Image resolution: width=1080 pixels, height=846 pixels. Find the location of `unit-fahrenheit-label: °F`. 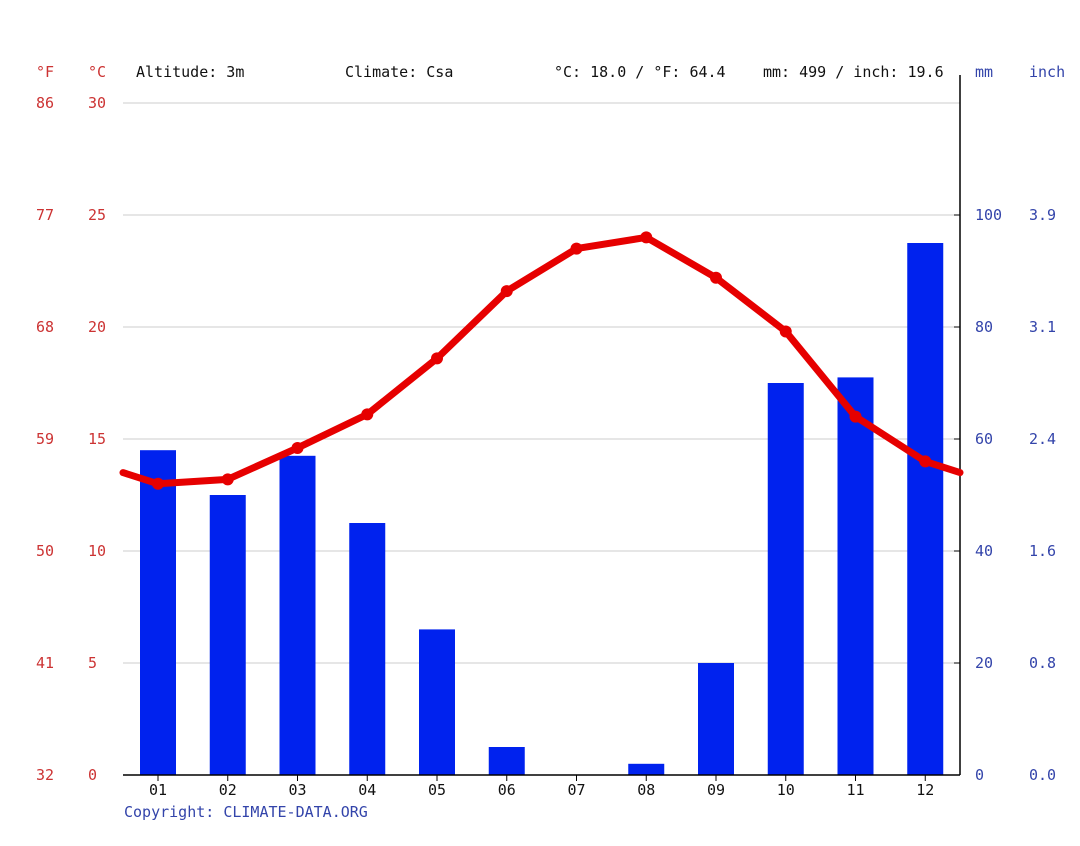

unit-fahrenheit-label: °F is located at coordinates (45, 72).